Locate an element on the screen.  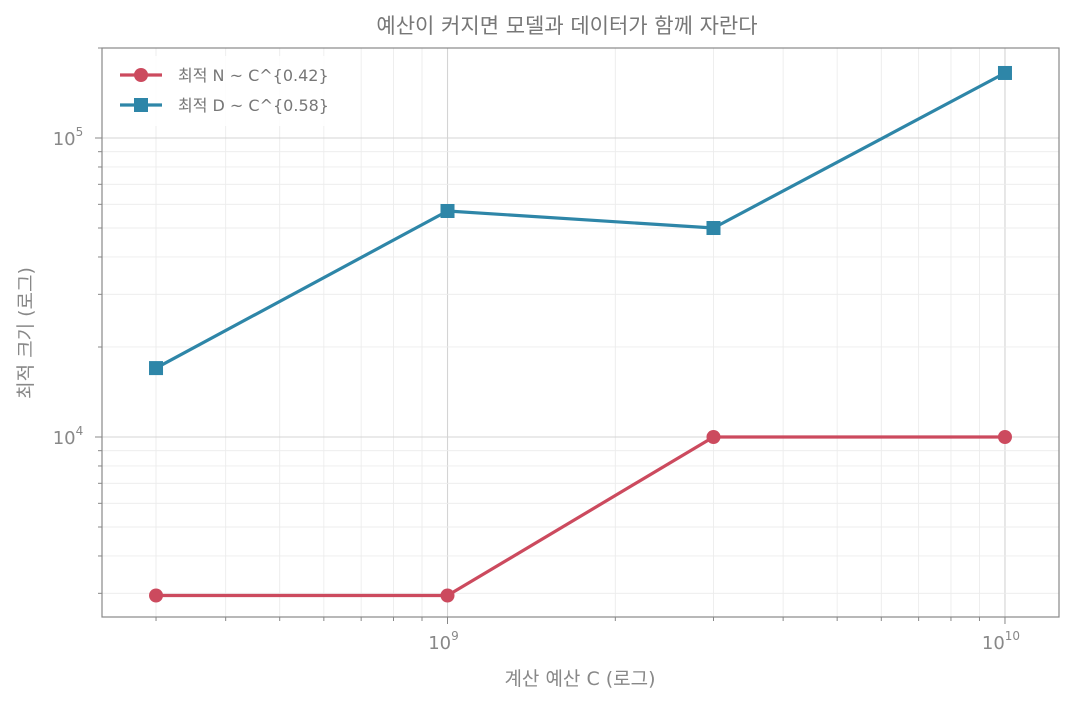
y-axis-label: 최적 크기 (로그) is located at coordinates (26, 333).